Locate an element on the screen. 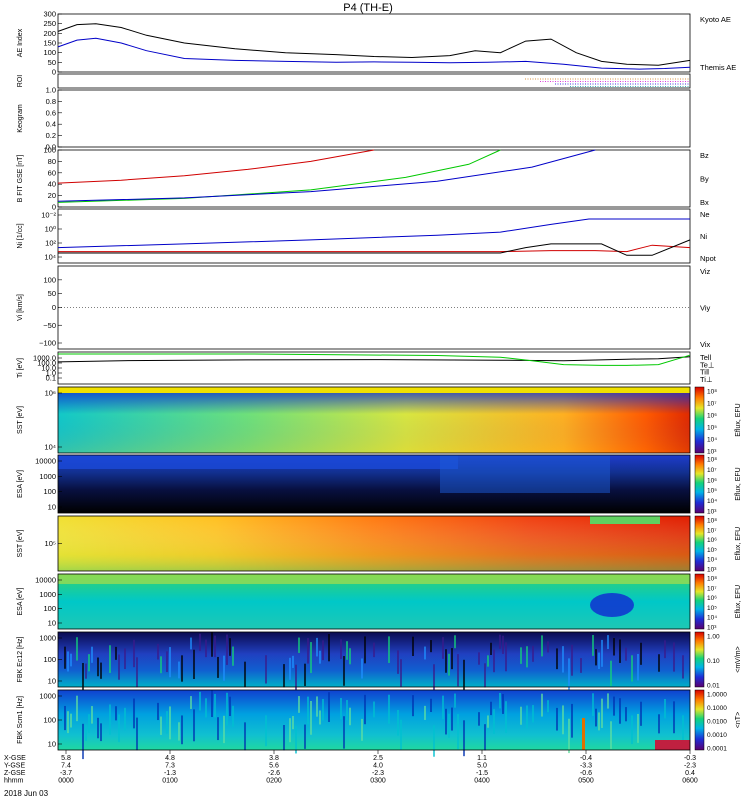 The image size is (750, 800). y-tick-label: 10⁰ is located at coordinates (50, 229).